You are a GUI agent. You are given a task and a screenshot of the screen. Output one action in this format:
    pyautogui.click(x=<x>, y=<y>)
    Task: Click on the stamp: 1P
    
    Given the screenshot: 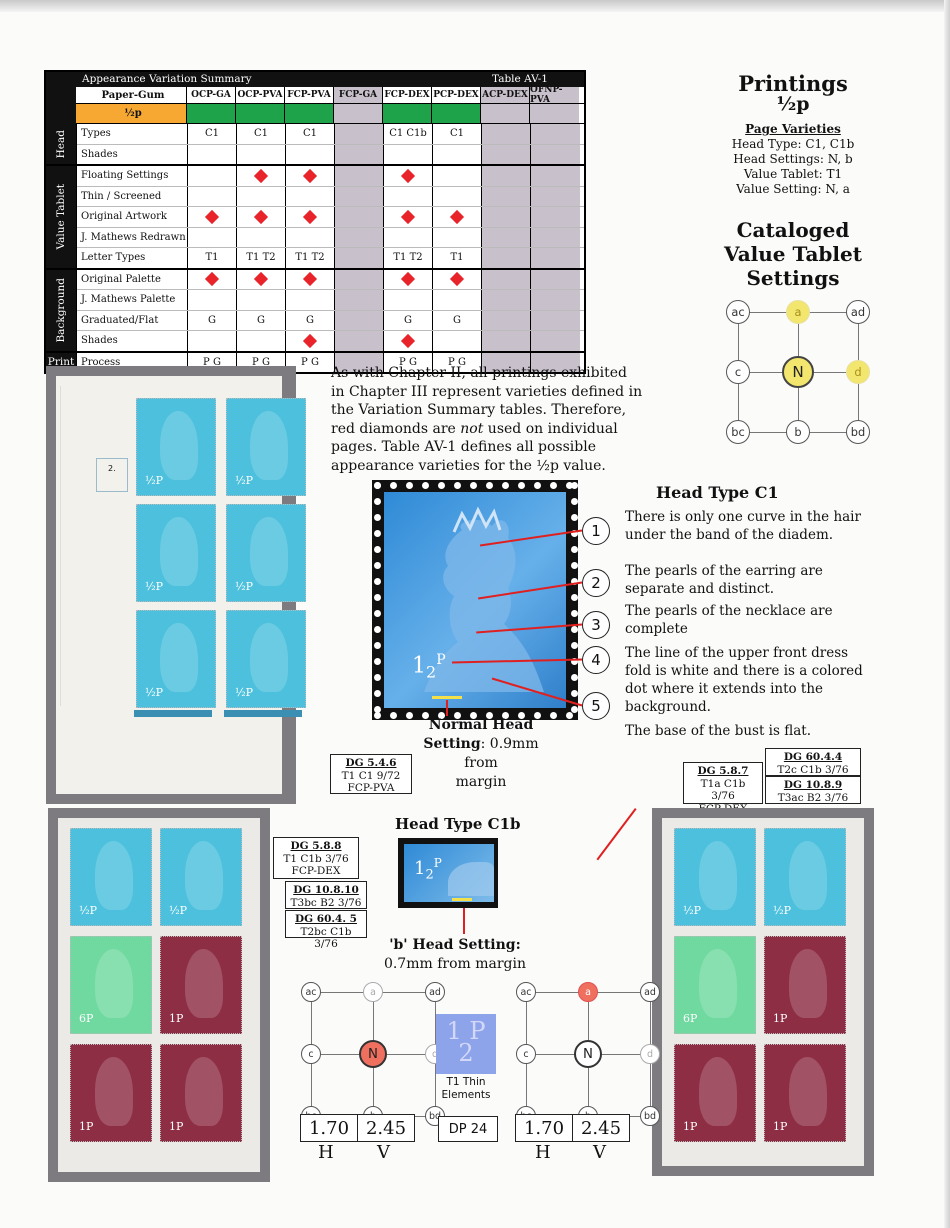 What is the action you would take?
    pyautogui.click(x=805, y=985)
    